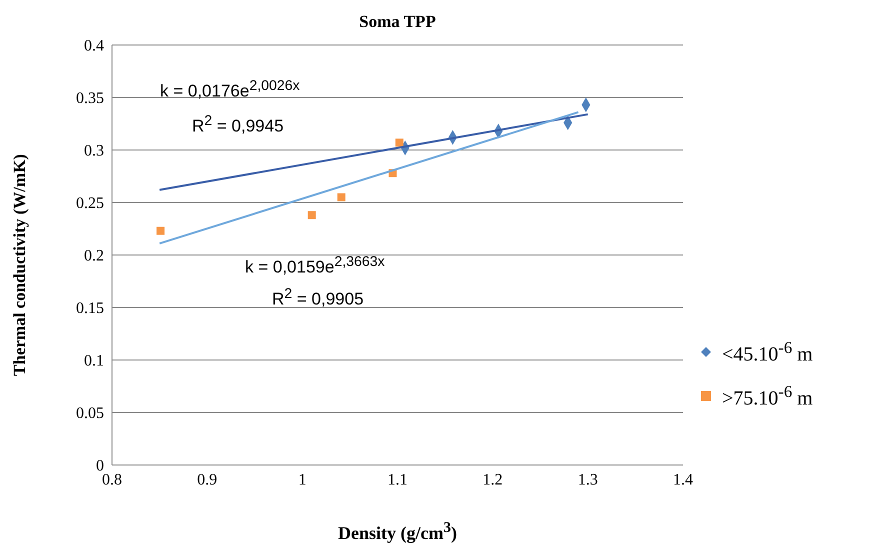  Describe the element at coordinates (230, 90) in the screenshot. I see `annotation: k = 0,0176e$^{2,0026x}$` at that location.